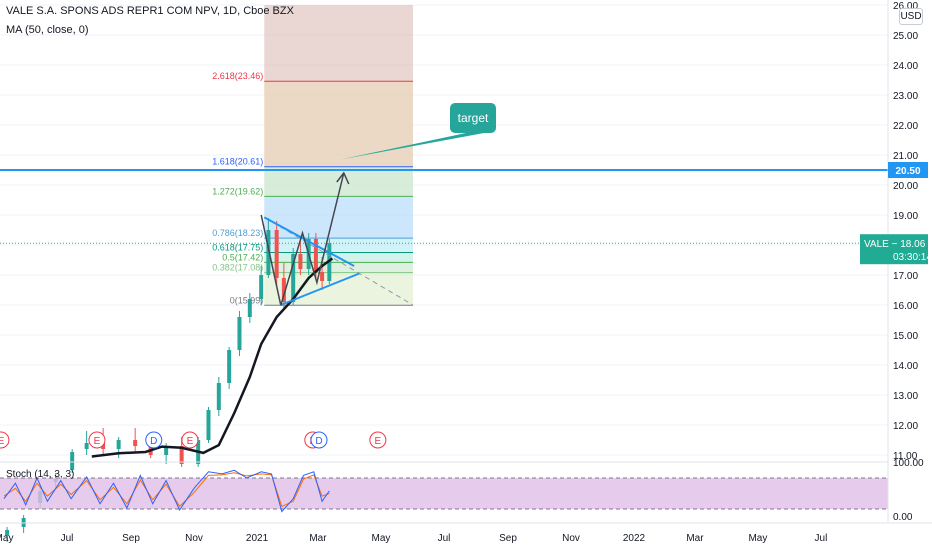 This screenshot has height=555, width=932. Describe the element at coordinates (40, 474) in the screenshot. I see `stoch-title: Stoch (14, 3, 3)` at that location.